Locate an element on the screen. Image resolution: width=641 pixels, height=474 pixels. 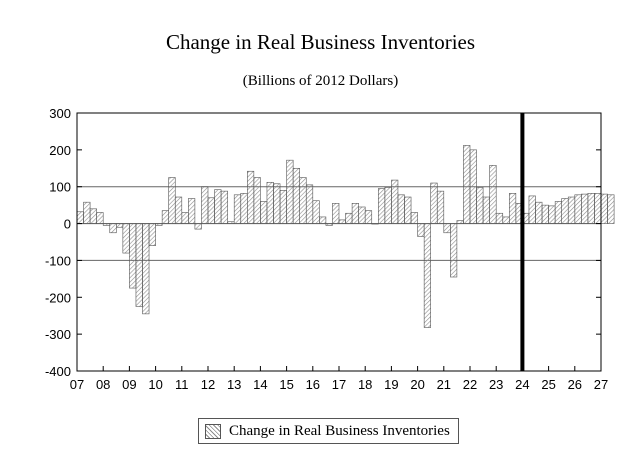
y-tick-label: 300 is located at coordinates (60, 113).